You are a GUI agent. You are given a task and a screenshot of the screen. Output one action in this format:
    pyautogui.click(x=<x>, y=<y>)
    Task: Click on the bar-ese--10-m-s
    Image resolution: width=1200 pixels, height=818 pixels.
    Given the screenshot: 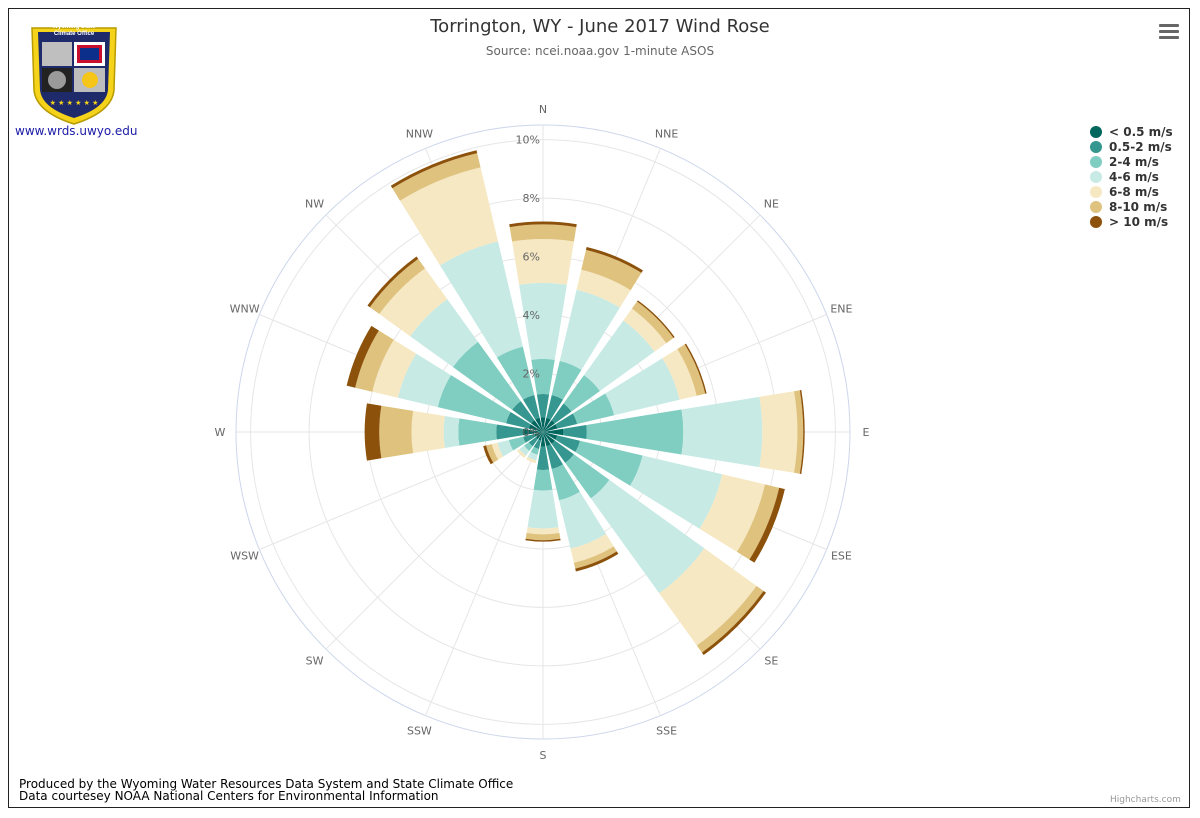 What is the action you would take?
    pyautogui.click(x=767, y=525)
    